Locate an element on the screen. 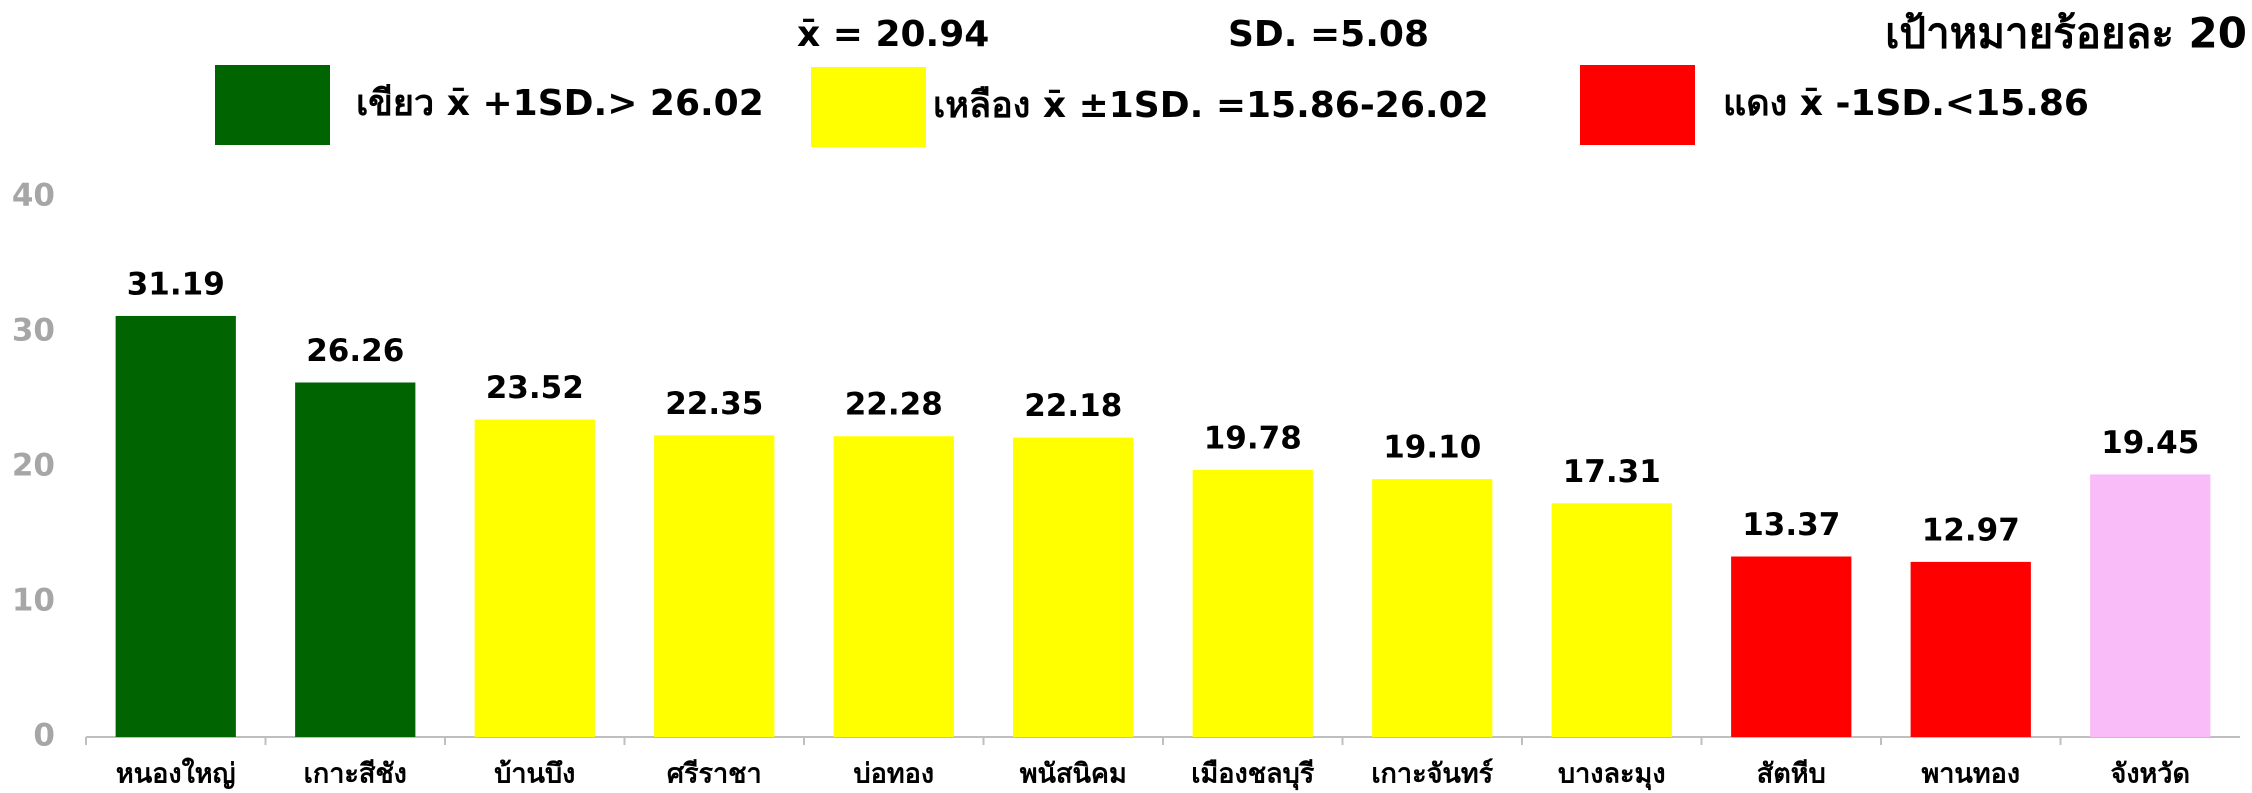 The image size is (2252, 793). x-tick-label: สัตหีบ is located at coordinates (1791, 774).